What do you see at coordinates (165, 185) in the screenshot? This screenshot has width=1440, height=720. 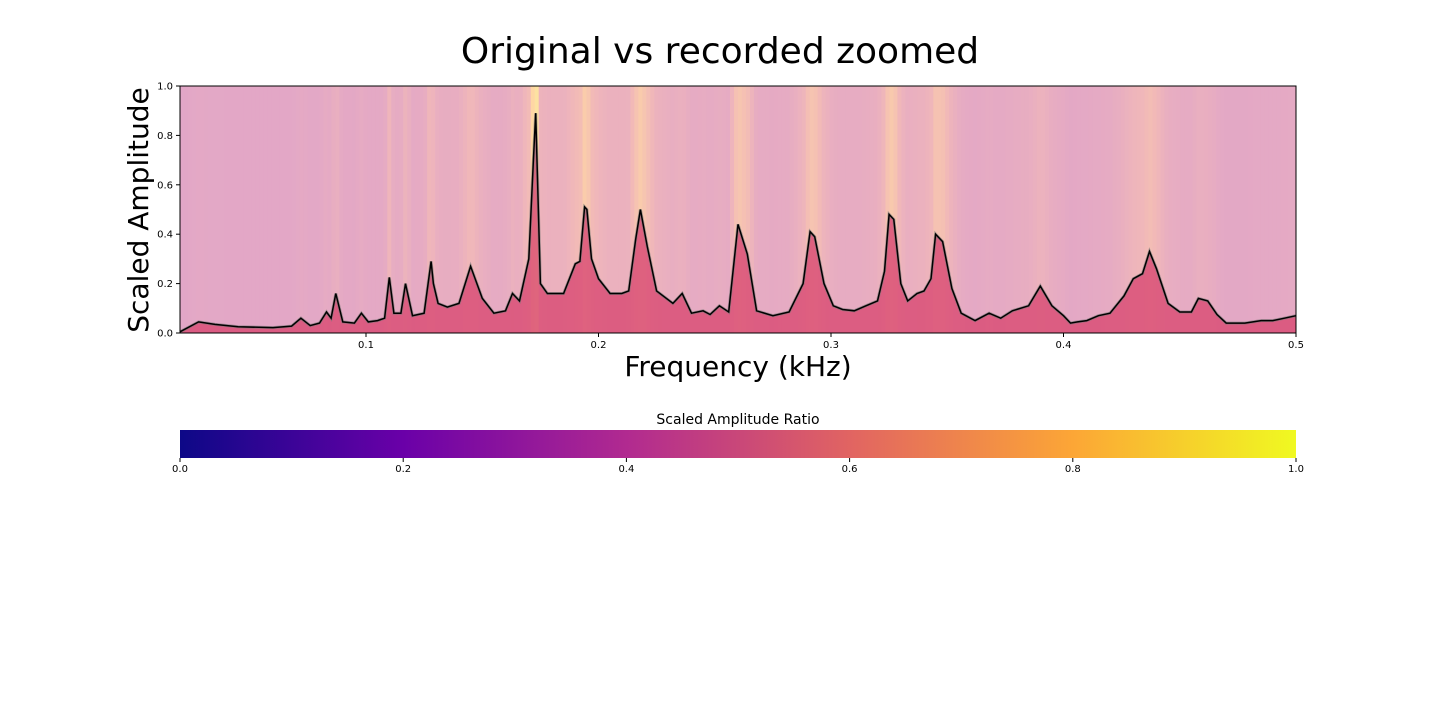 I see `y-tick-label: 0.6` at bounding box center [165, 185].